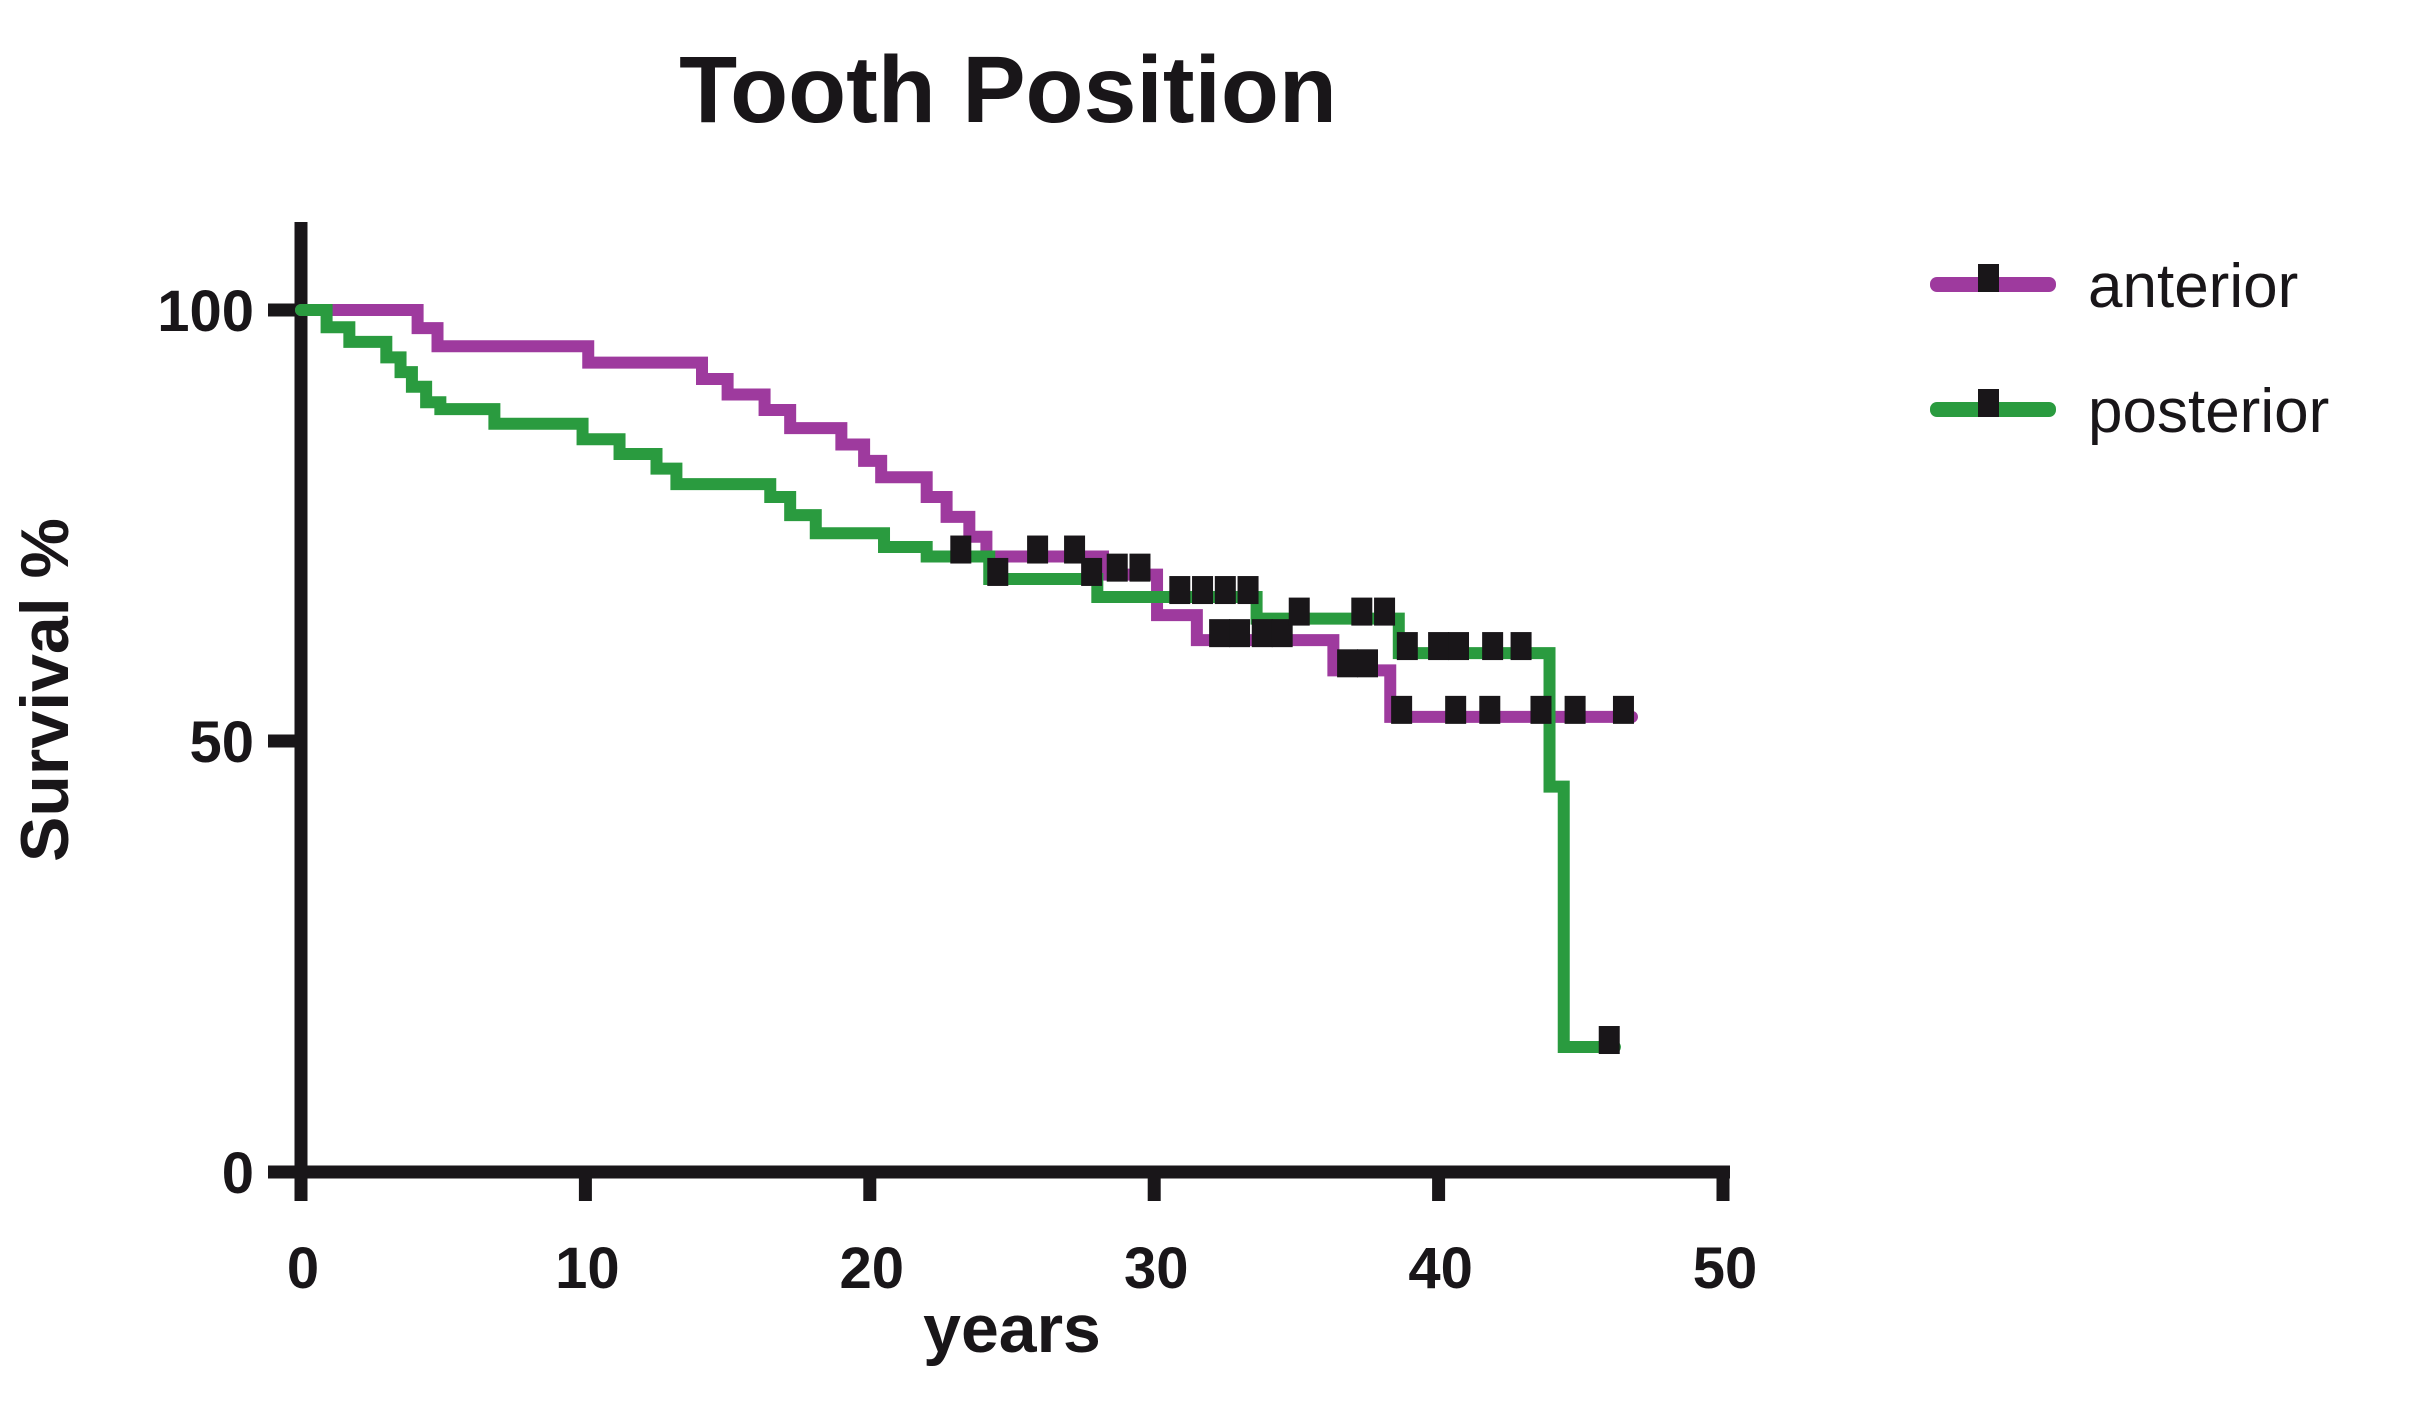 Image resolution: width=2416 pixels, height=1423 pixels. I want to click on x-tick-label: 0, so click(303, 1268).